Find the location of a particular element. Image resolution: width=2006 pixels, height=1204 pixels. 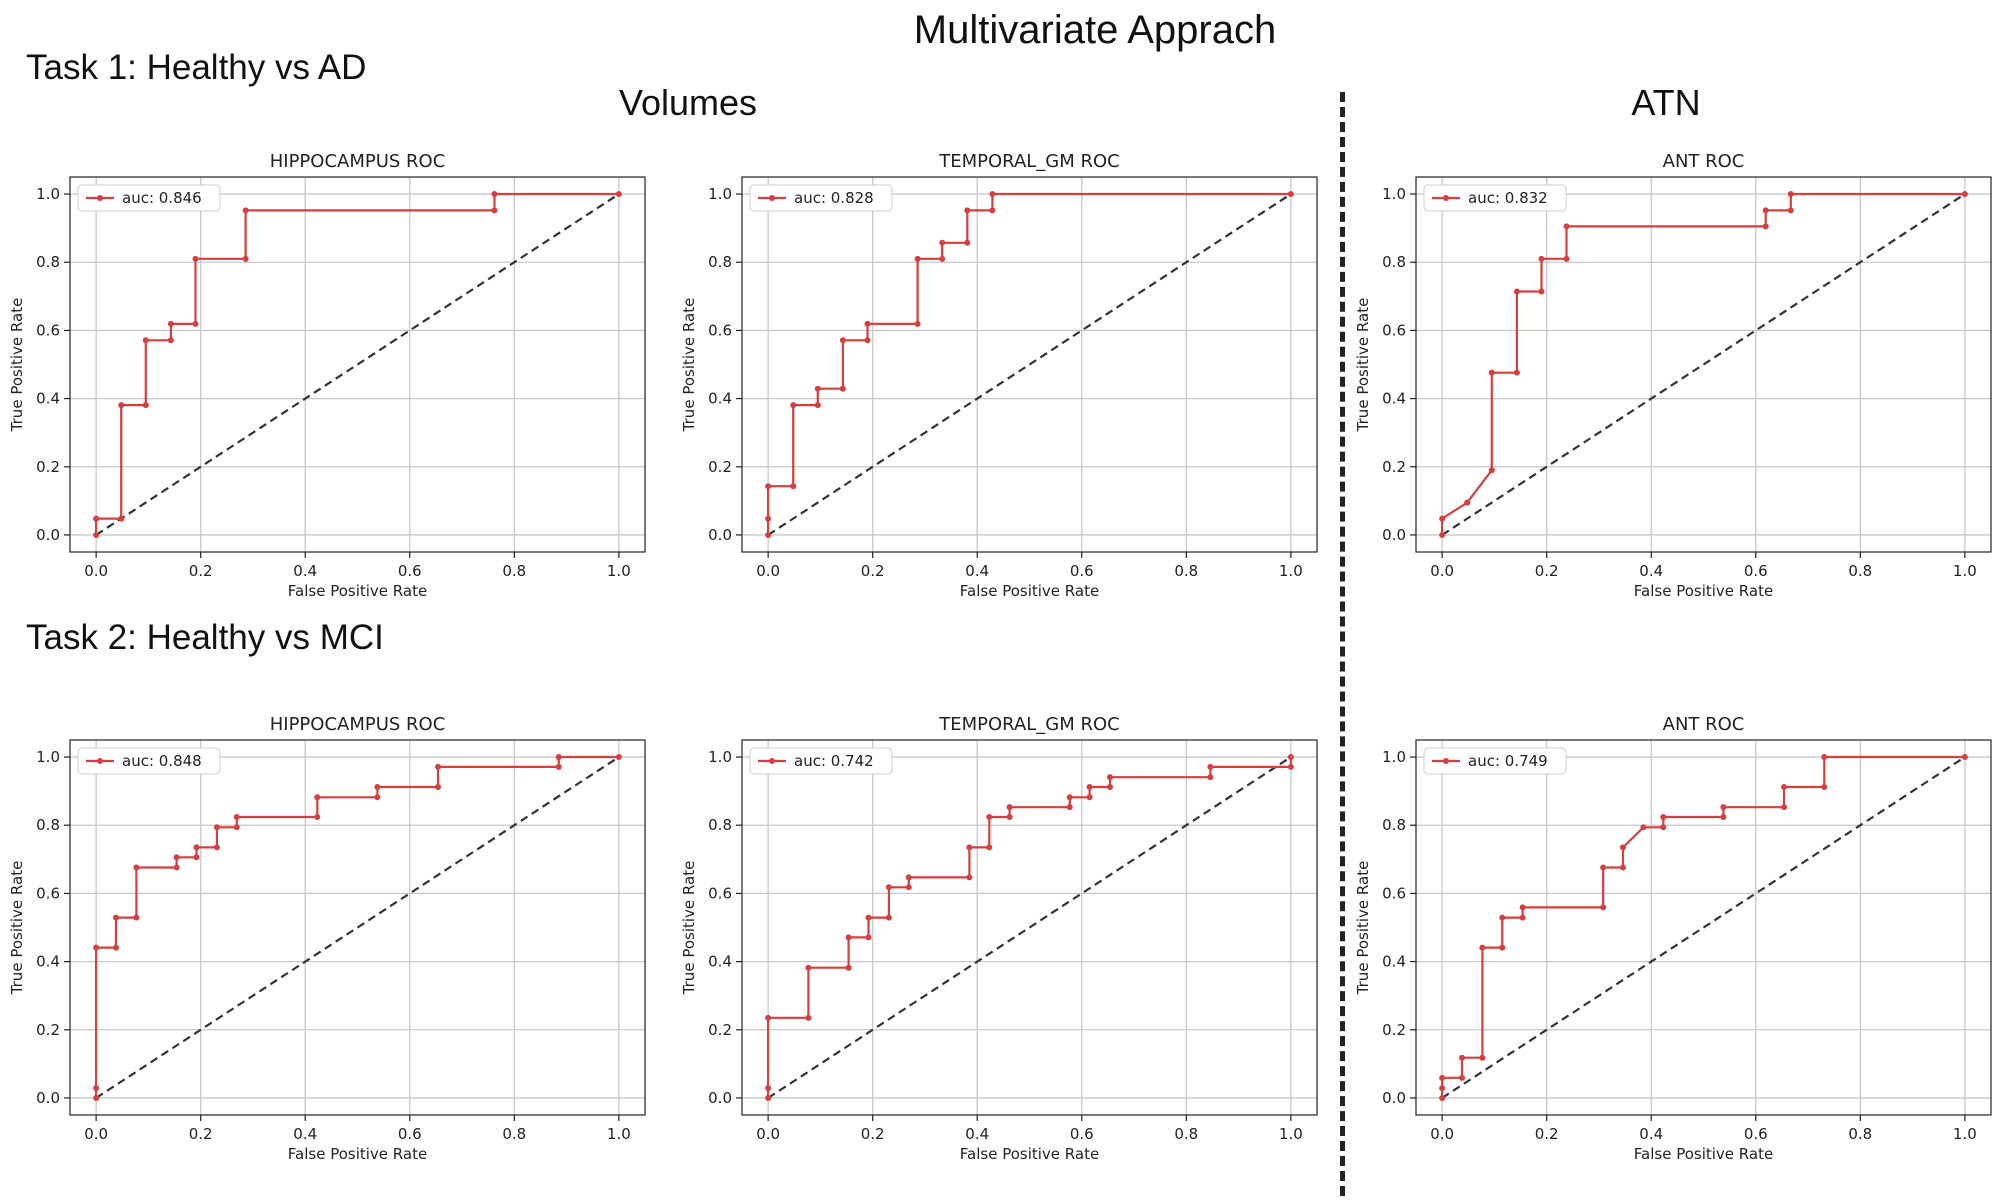

task2-label: Task 2: Healthy vs MCI is located at coordinates (205, 637).